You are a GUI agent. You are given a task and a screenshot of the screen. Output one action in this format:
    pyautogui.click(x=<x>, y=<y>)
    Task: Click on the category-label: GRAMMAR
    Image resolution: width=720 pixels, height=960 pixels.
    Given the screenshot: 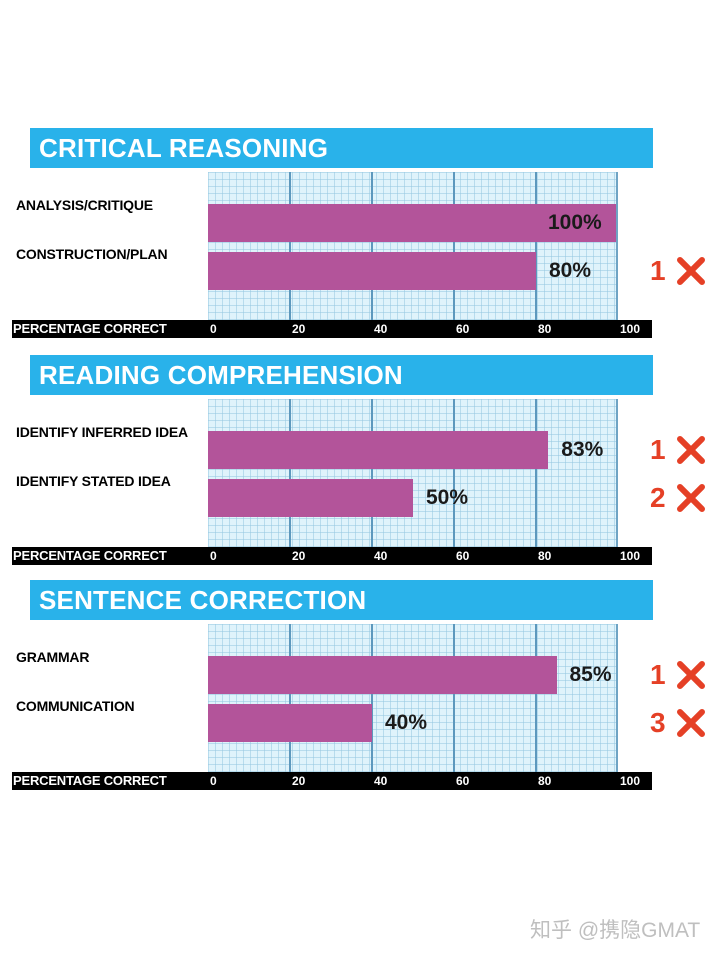 What is the action you would take?
    pyautogui.click(x=53, y=657)
    